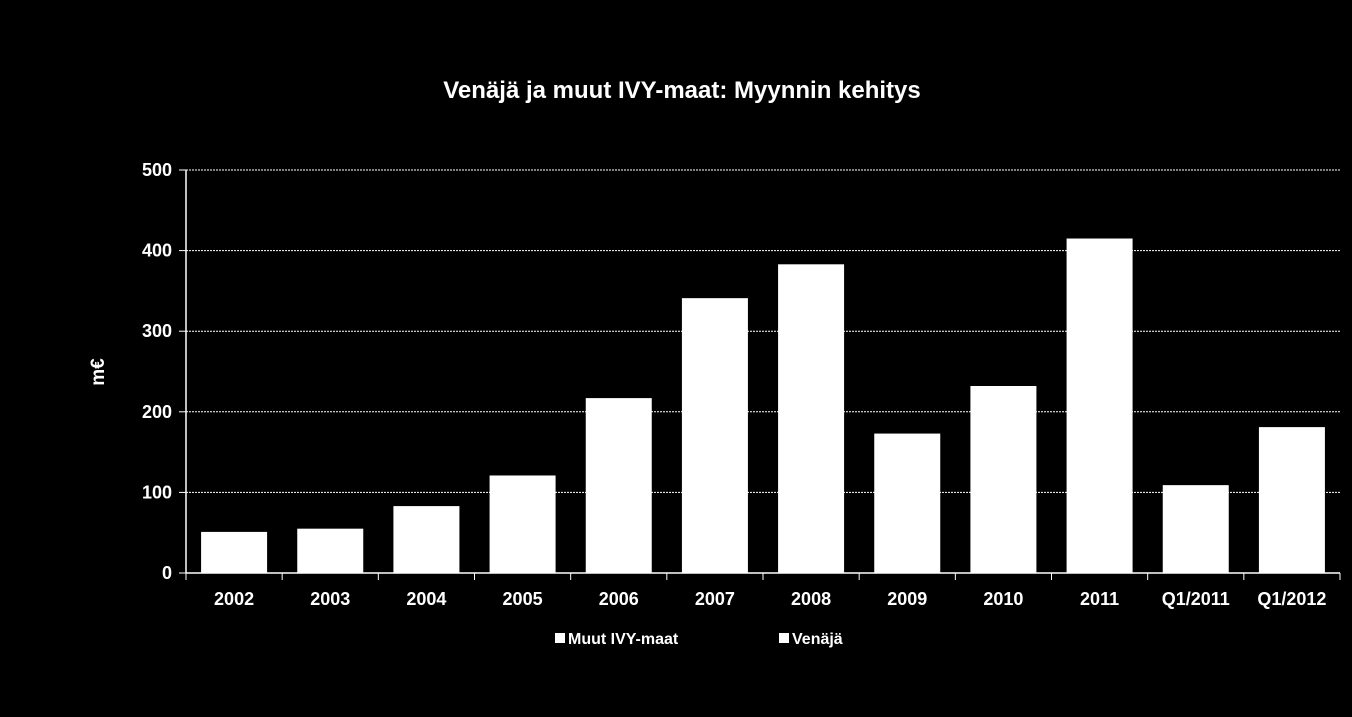  I want to click on x-tick-label: 2008, so click(811, 599).